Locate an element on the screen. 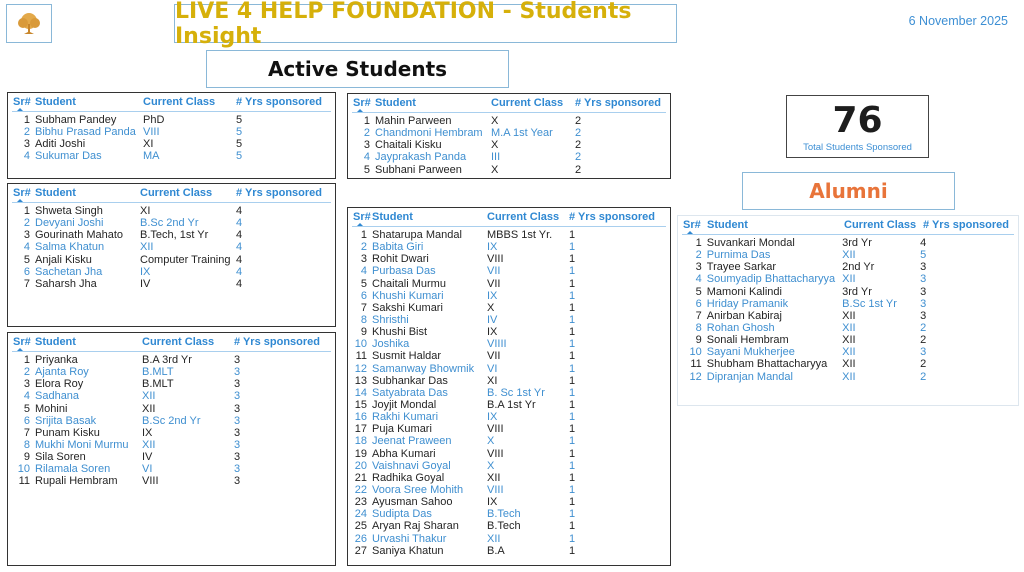  table-row: 7 Punam Kisku IX 3 is located at coordinates (171, 433).